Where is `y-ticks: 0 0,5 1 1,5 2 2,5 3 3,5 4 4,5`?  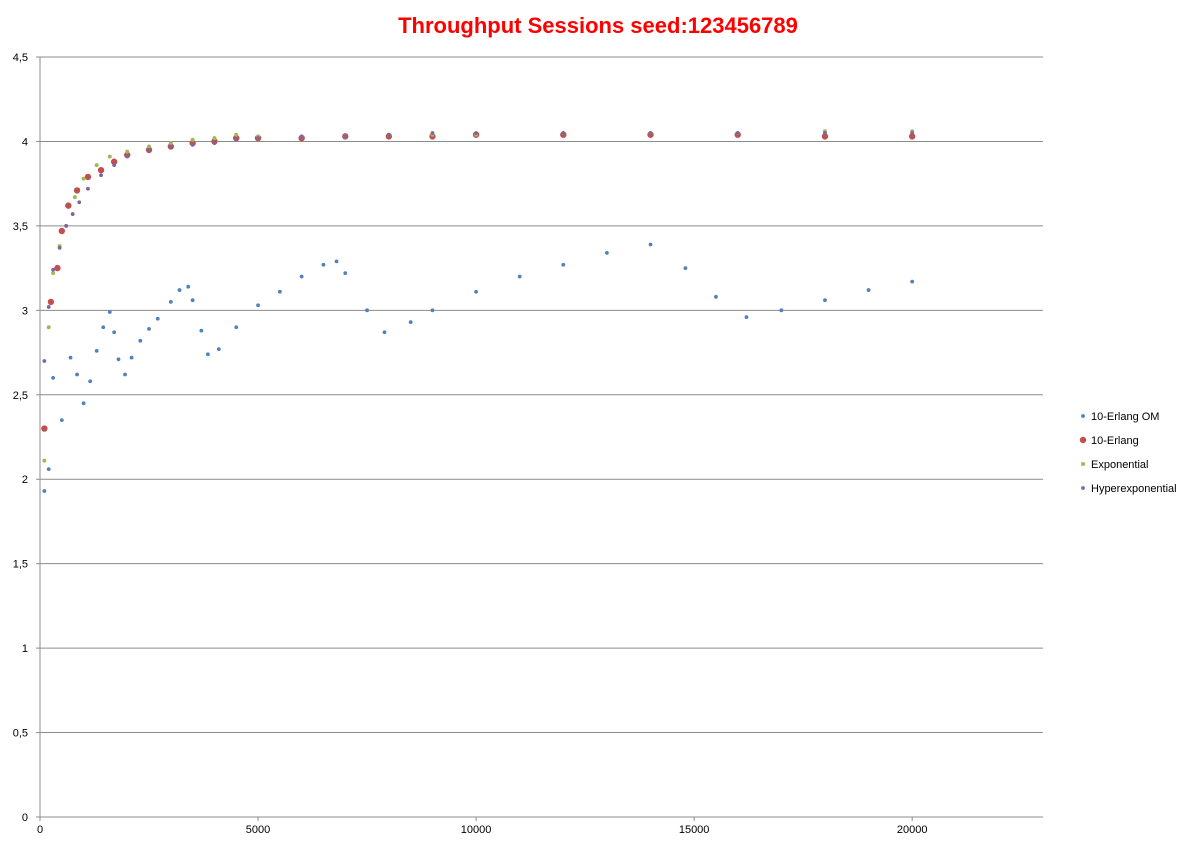
y-ticks: 0 0,5 1 1,5 2 2,5 3 3,5 4 4,5 is located at coordinates (26, 438).